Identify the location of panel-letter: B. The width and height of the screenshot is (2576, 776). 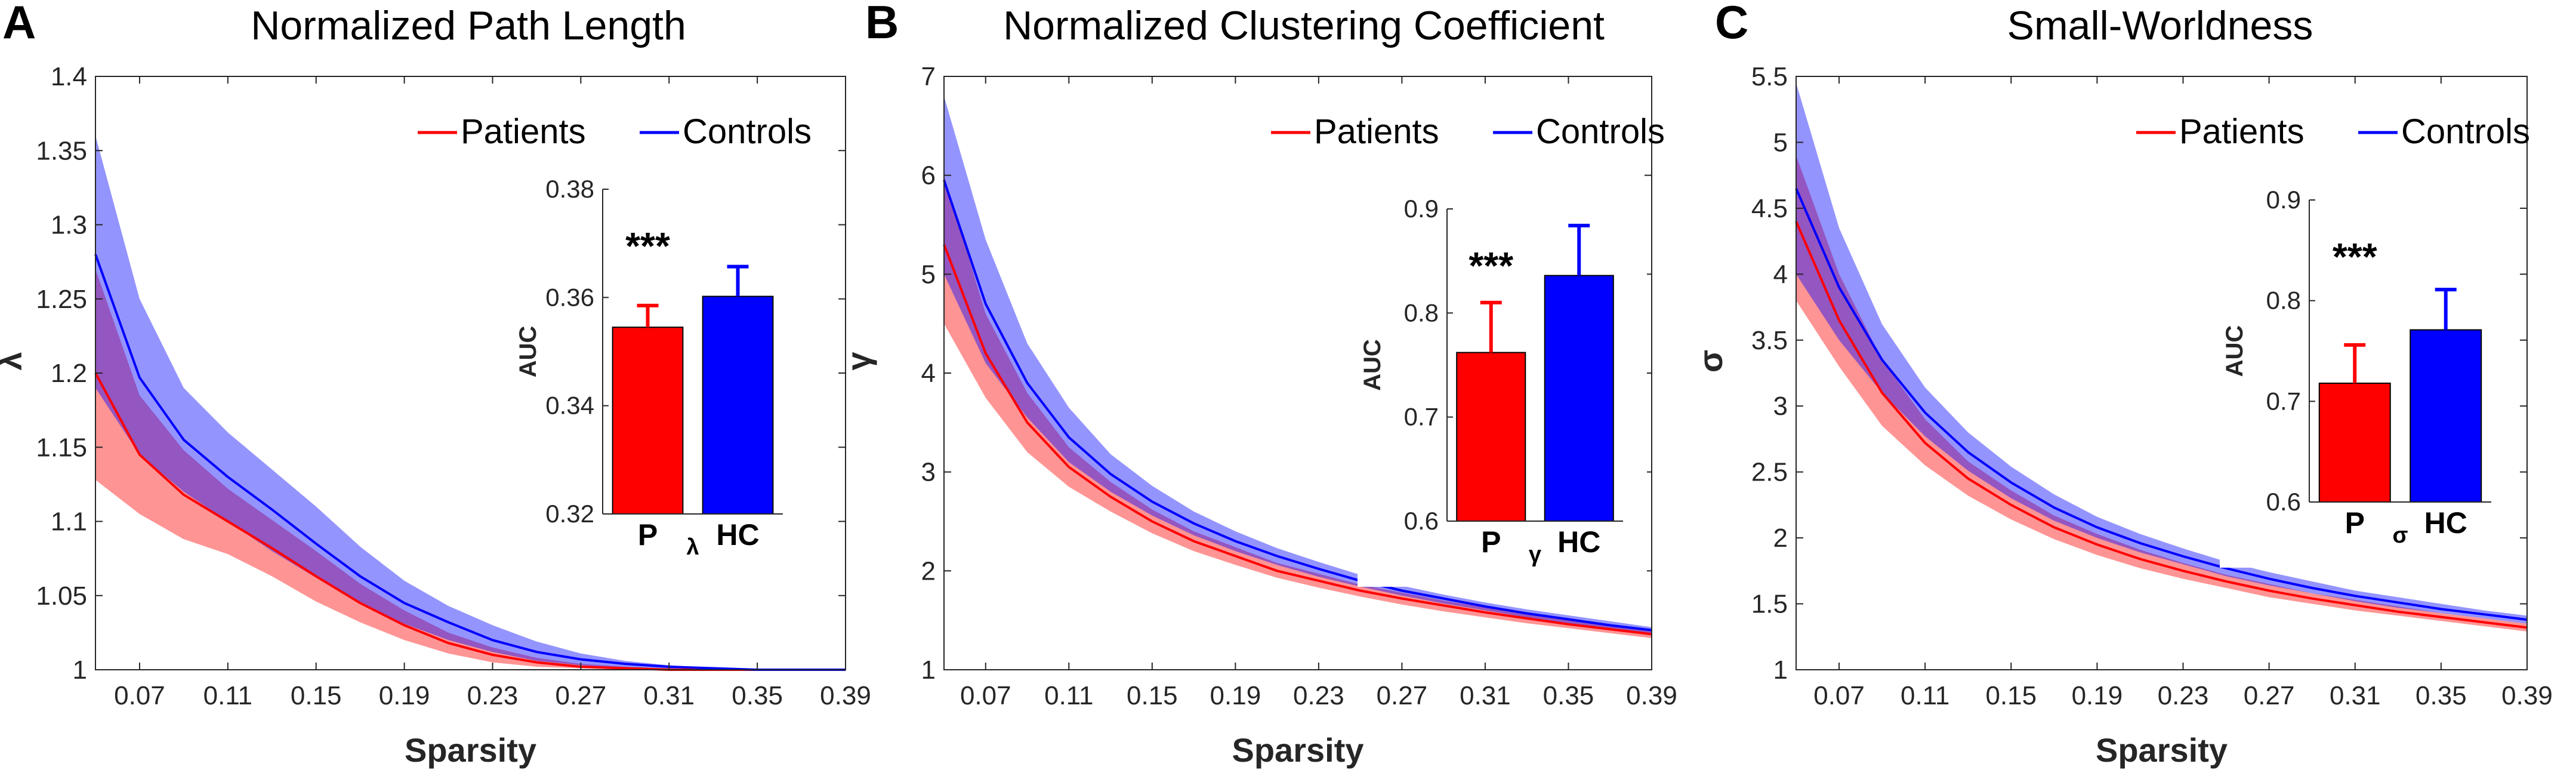
(882, 24).